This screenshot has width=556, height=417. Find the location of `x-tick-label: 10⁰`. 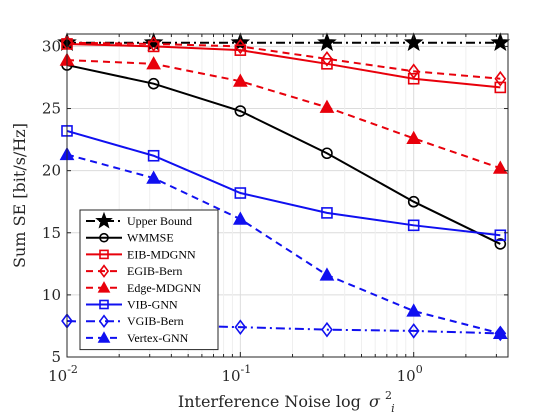

x-tick-label: 10⁰ is located at coordinates (410, 374).